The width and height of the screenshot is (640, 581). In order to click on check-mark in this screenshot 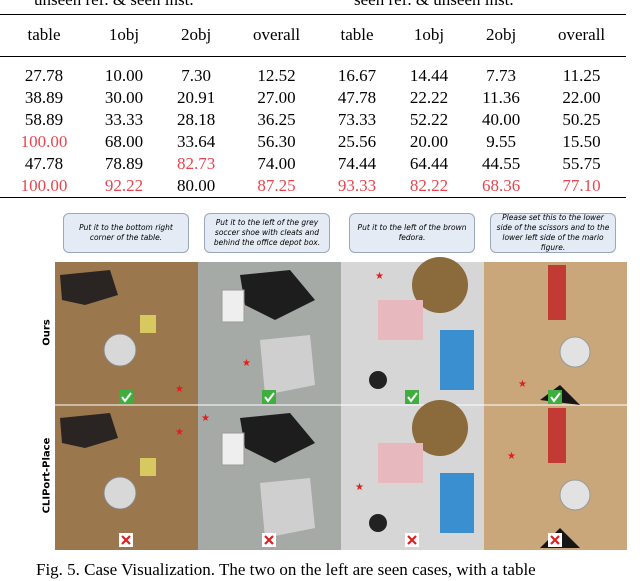, I will do `click(341, 397)`.